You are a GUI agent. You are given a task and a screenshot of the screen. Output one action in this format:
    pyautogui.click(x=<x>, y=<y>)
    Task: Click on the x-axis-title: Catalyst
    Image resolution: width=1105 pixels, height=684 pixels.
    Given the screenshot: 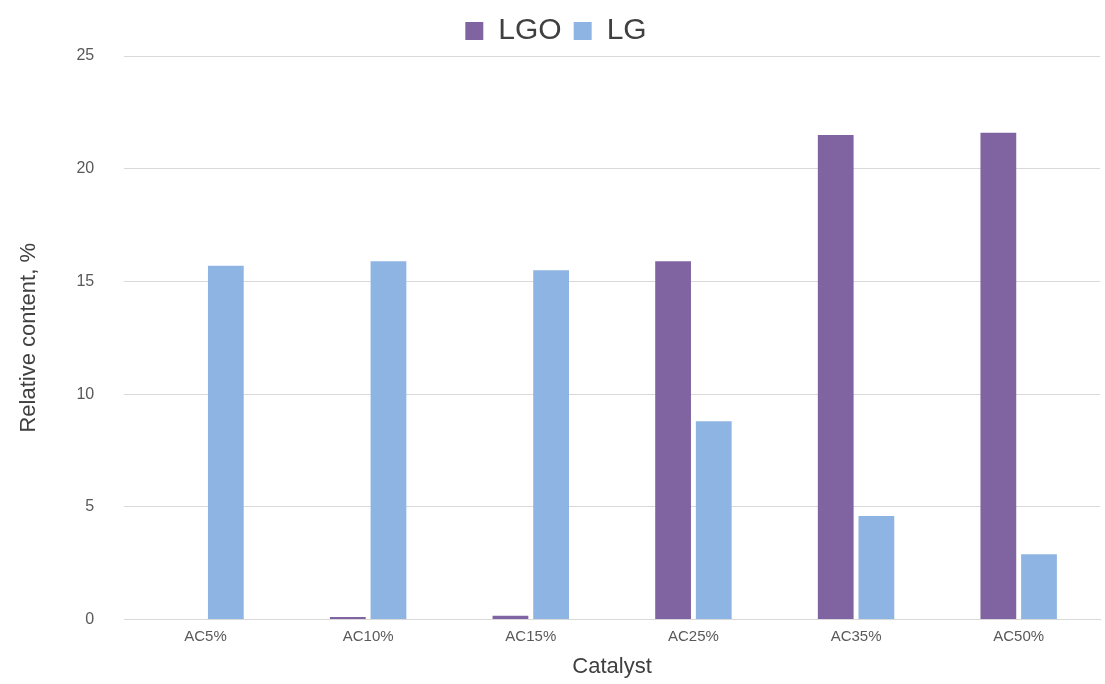 What is the action you would take?
    pyautogui.click(x=612, y=665)
    